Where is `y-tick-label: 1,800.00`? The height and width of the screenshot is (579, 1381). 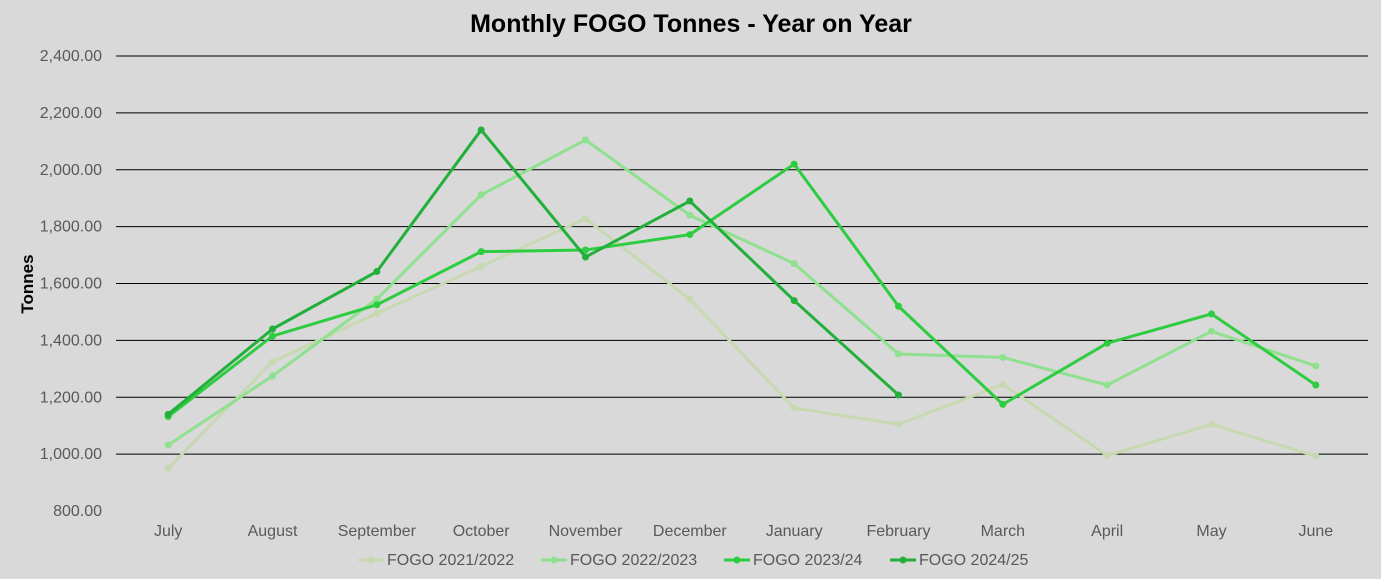 y-tick-label: 1,800.00 is located at coordinates (71, 227).